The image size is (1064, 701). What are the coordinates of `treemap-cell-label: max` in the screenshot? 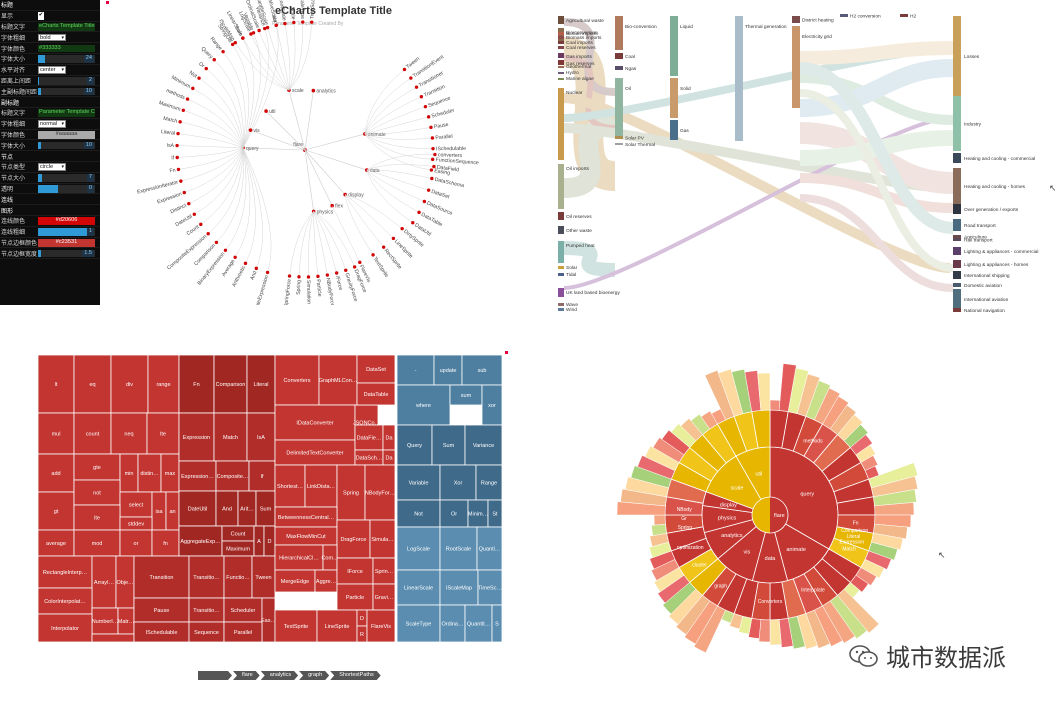 It's located at (170, 474).